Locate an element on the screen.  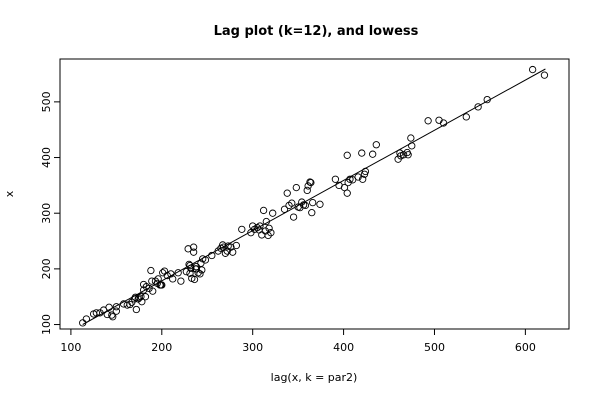
x-tick-label: 300 is located at coordinates (252, 347).